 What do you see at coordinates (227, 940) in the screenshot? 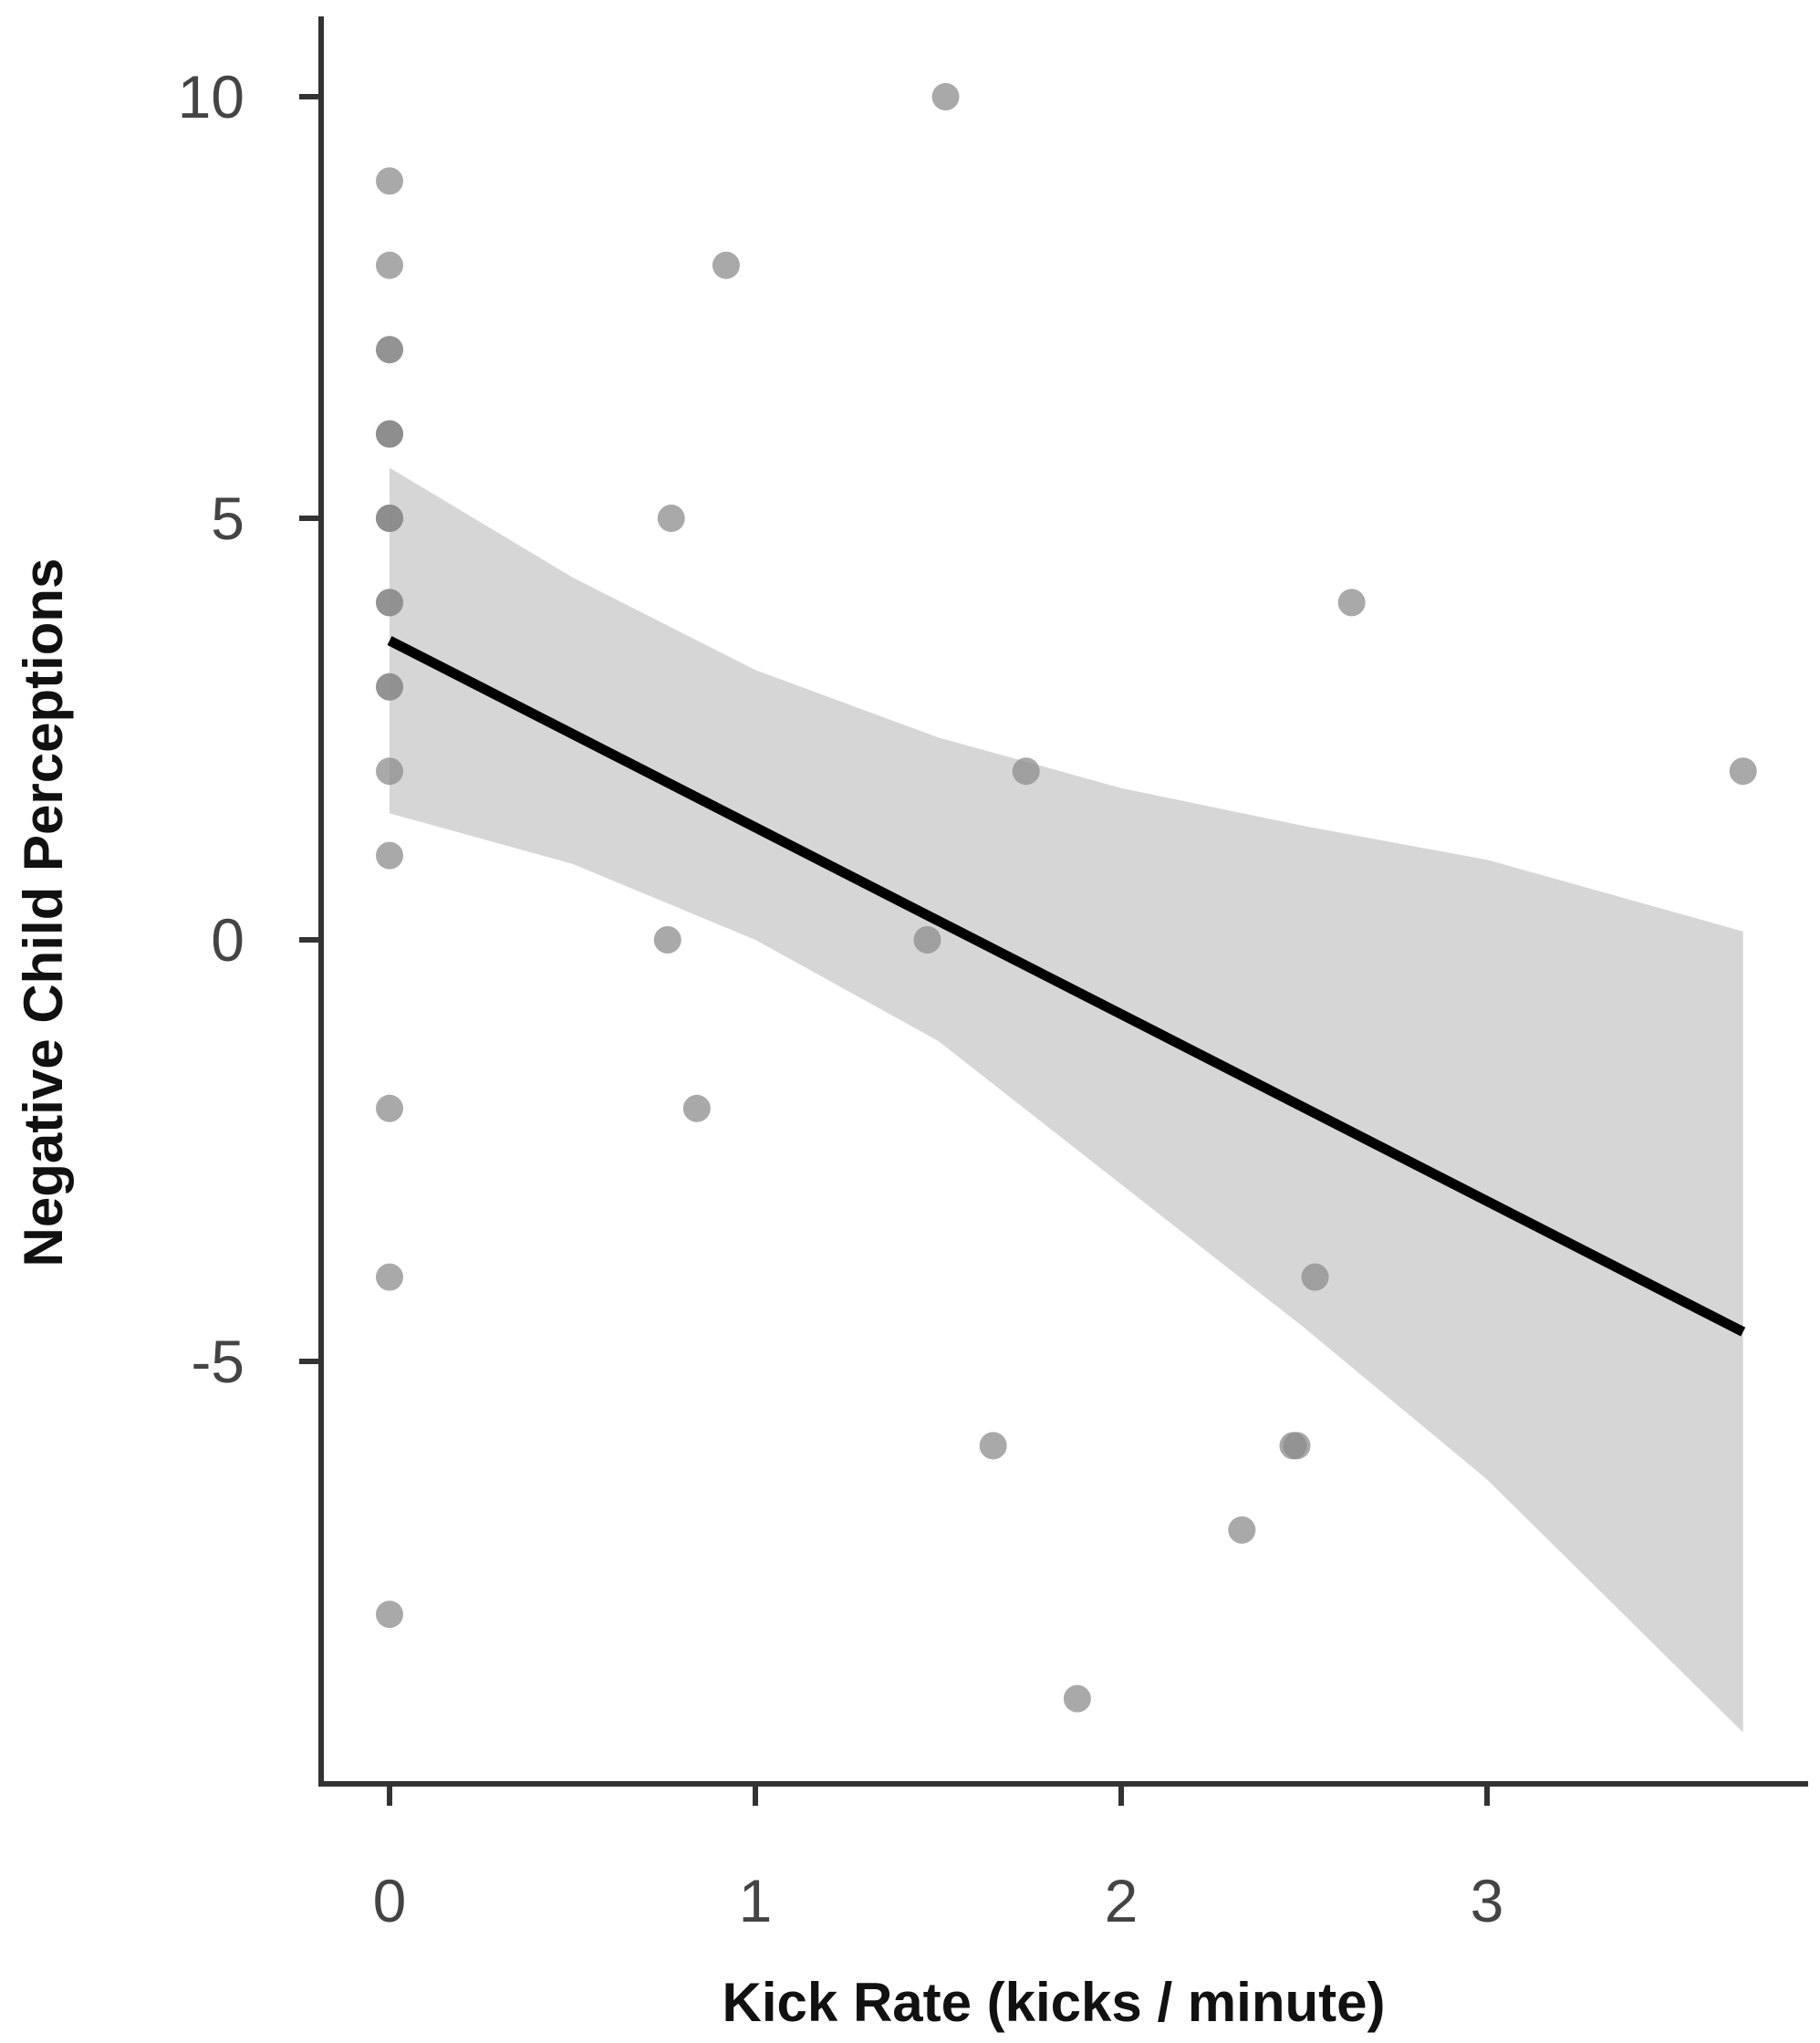
I see `y-tick-label: 0` at bounding box center [227, 940].